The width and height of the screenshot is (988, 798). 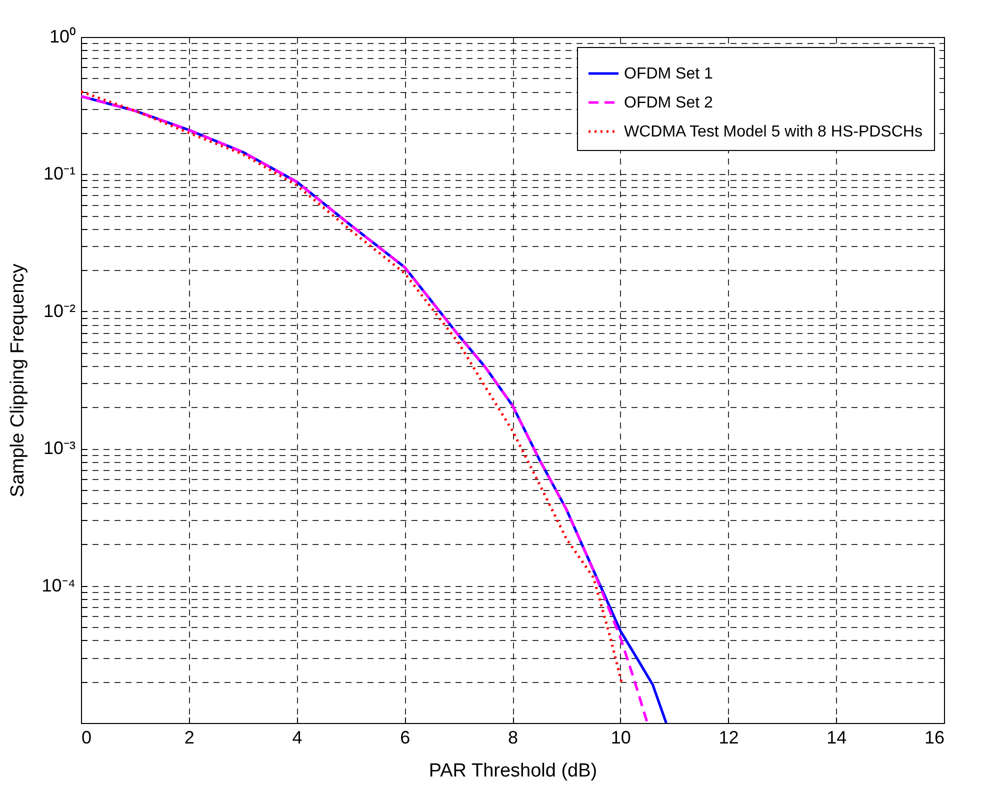 What do you see at coordinates (87, 738) in the screenshot?
I see `x-tick-label: 0` at bounding box center [87, 738].